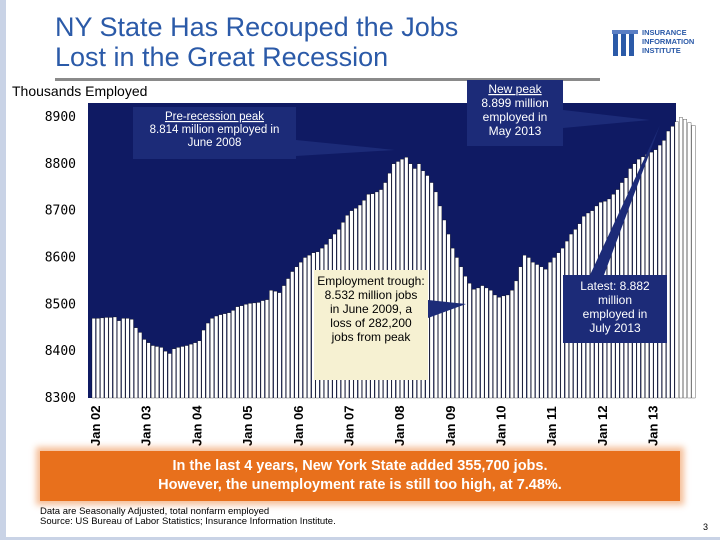  Describe the element at coordinates (146, 426) in the screenshot. I see `x-tick-label: Jan 03` at that location.